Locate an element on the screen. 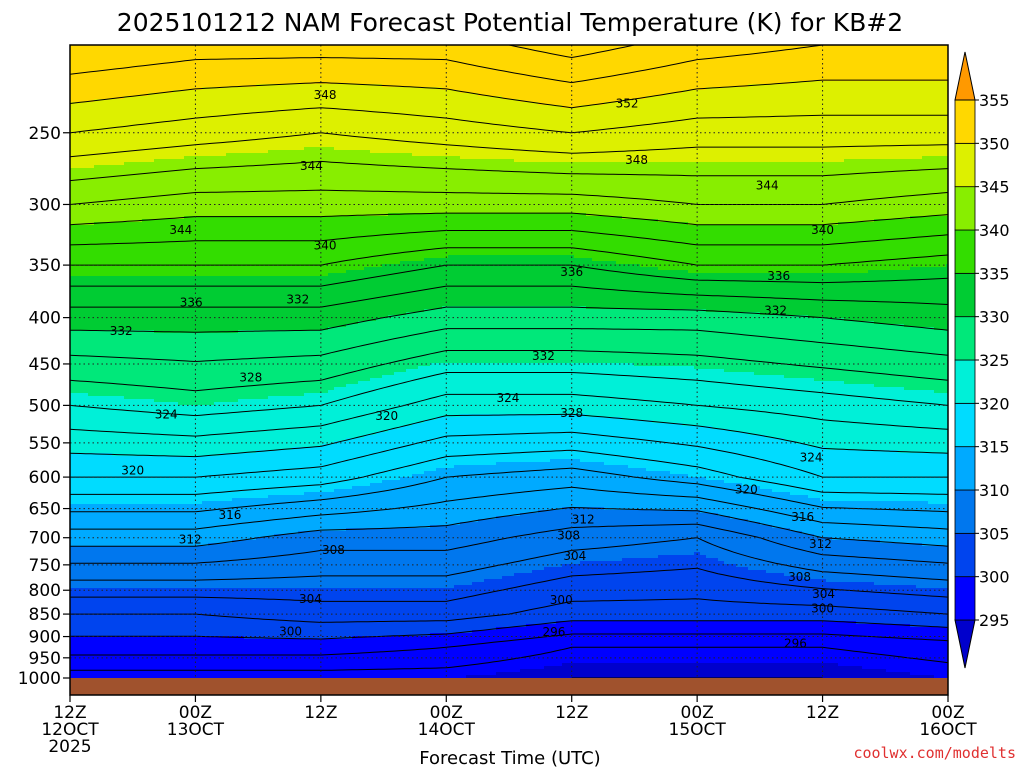 The height and width of the screenshot is (768, 1024). contour-label-0: 348 is located at coordinates (325, 95).